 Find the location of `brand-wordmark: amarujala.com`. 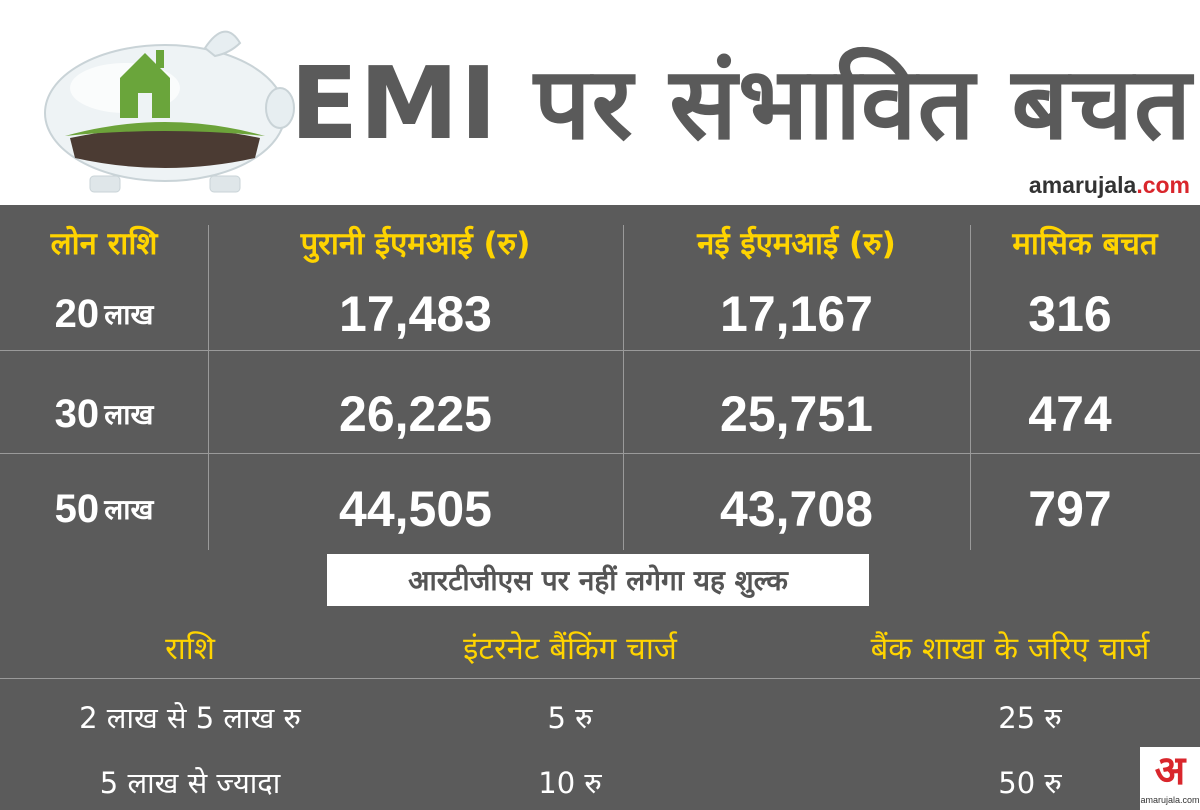

brand-wordmark: amarujala.com is located at coordinates (1109, 185).